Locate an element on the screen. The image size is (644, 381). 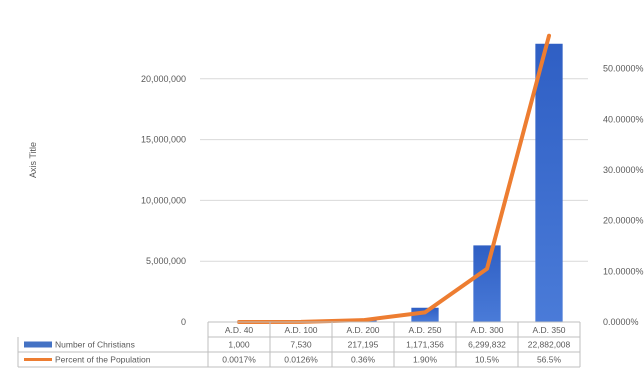
y2-tick-label: 20.0000% is located at coordinates (623, 221).